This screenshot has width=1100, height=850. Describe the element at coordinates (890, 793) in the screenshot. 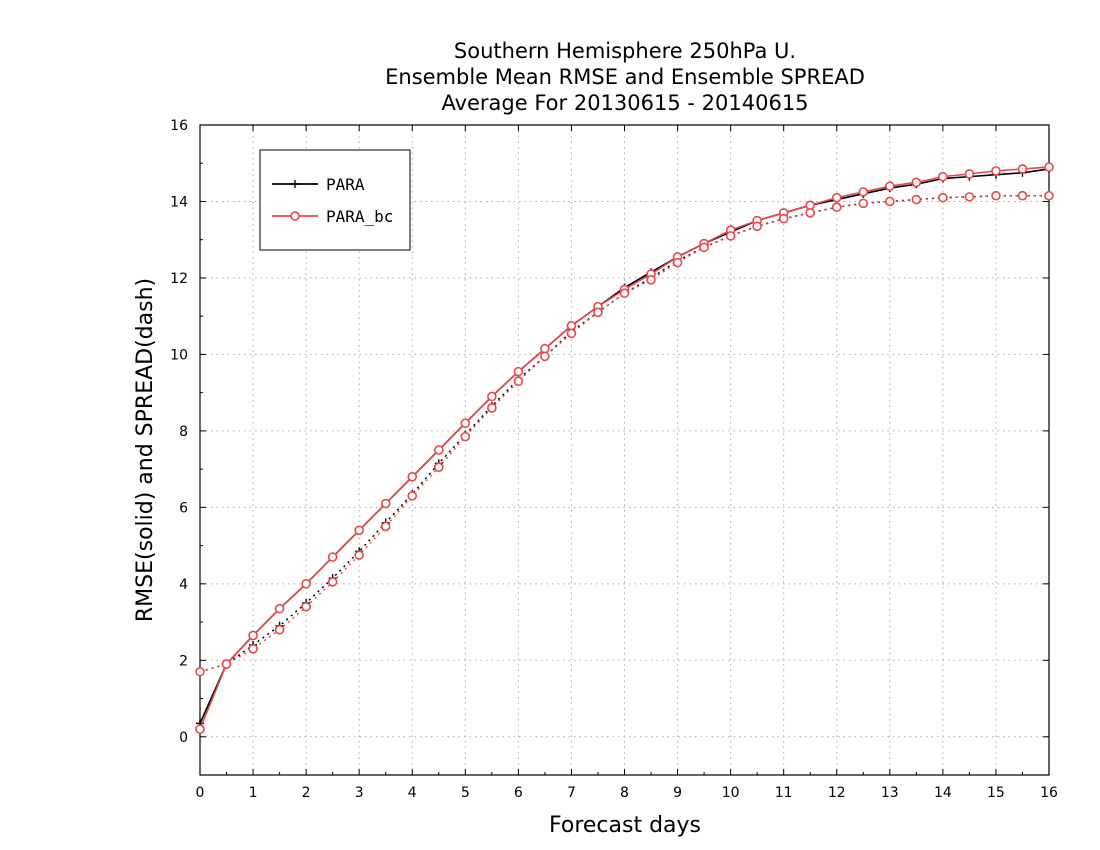

I see `x-tick-label: 13` at that location.